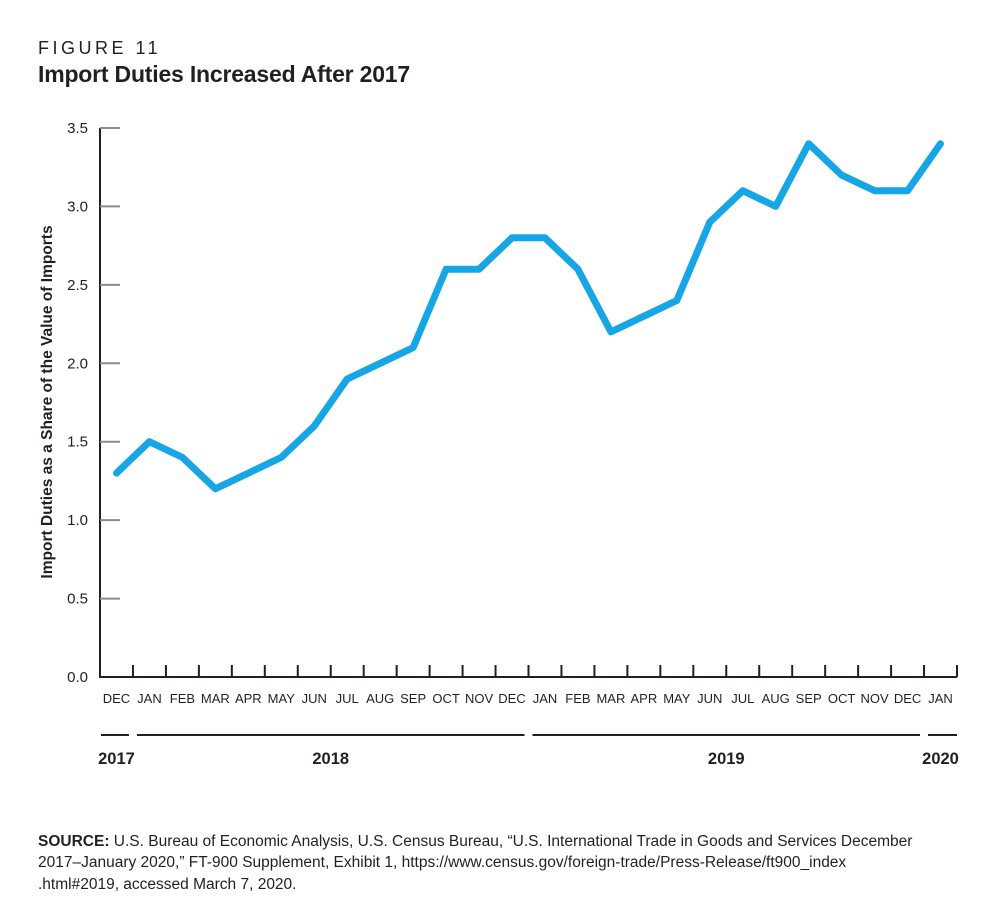 This screenshot has width=1000, height=919. I want to click on year-label: 2017, so click(116, 759).